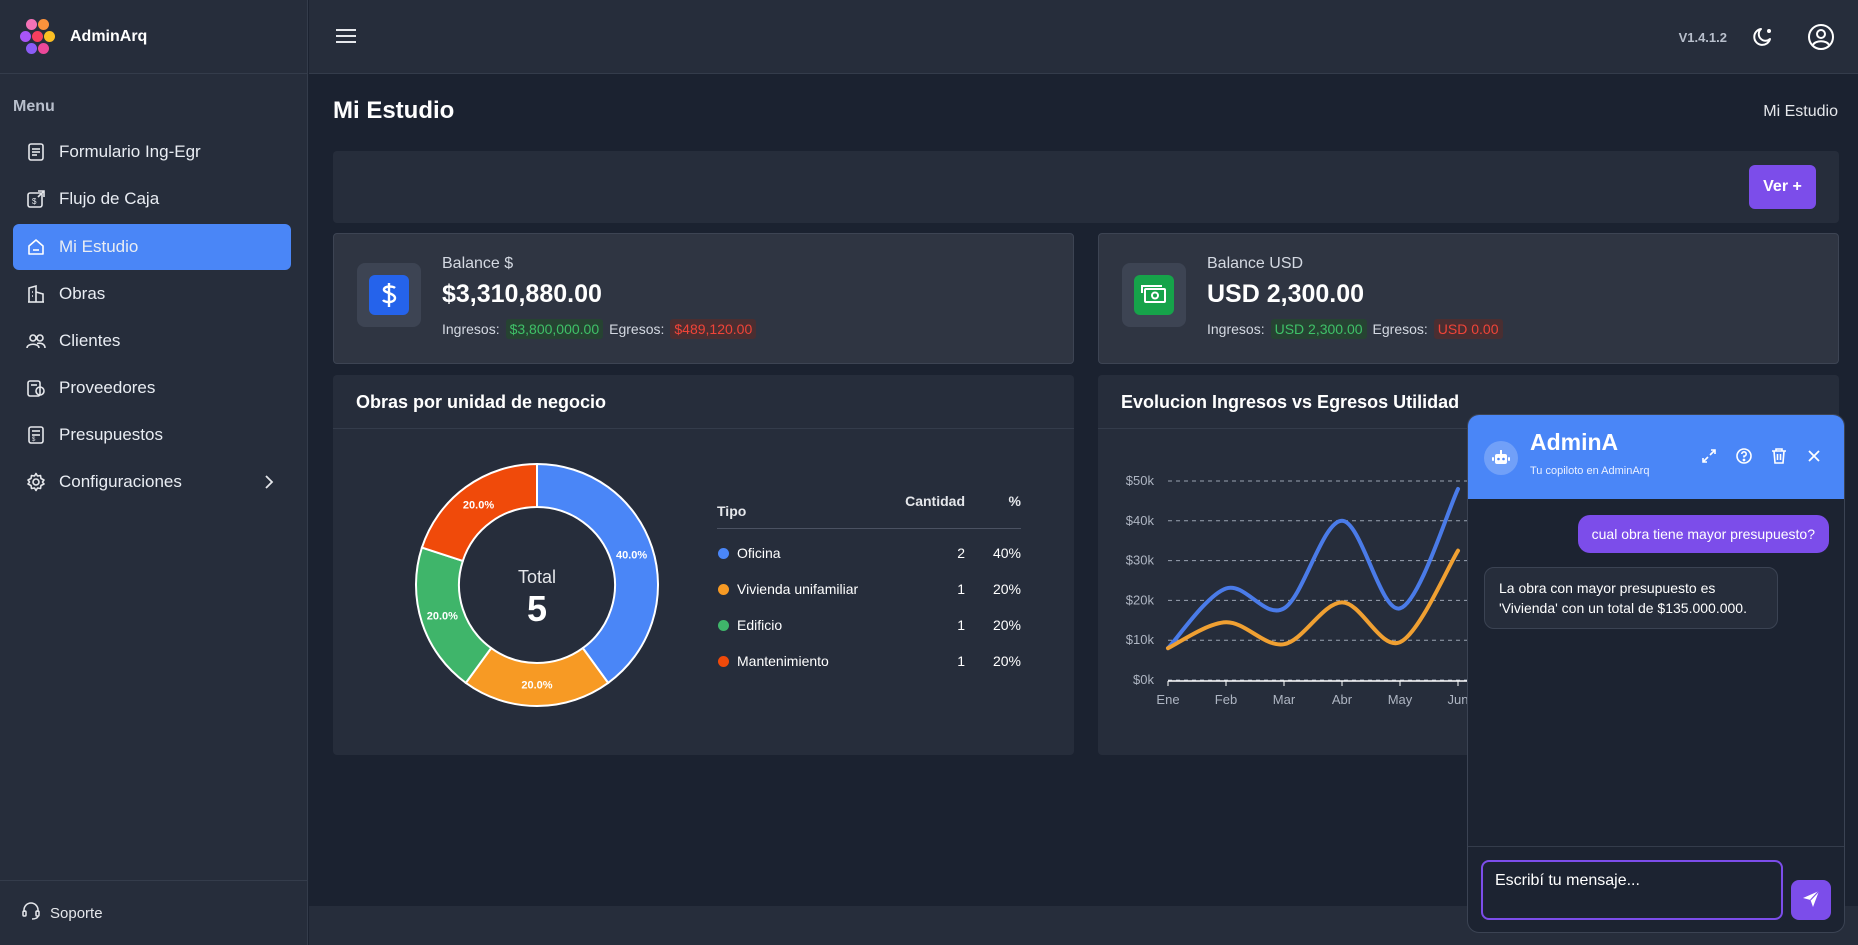  I want to click on donut-chart: Total 5 40.0% 20.0% 20.0% 20.0%, so click(537, 584).